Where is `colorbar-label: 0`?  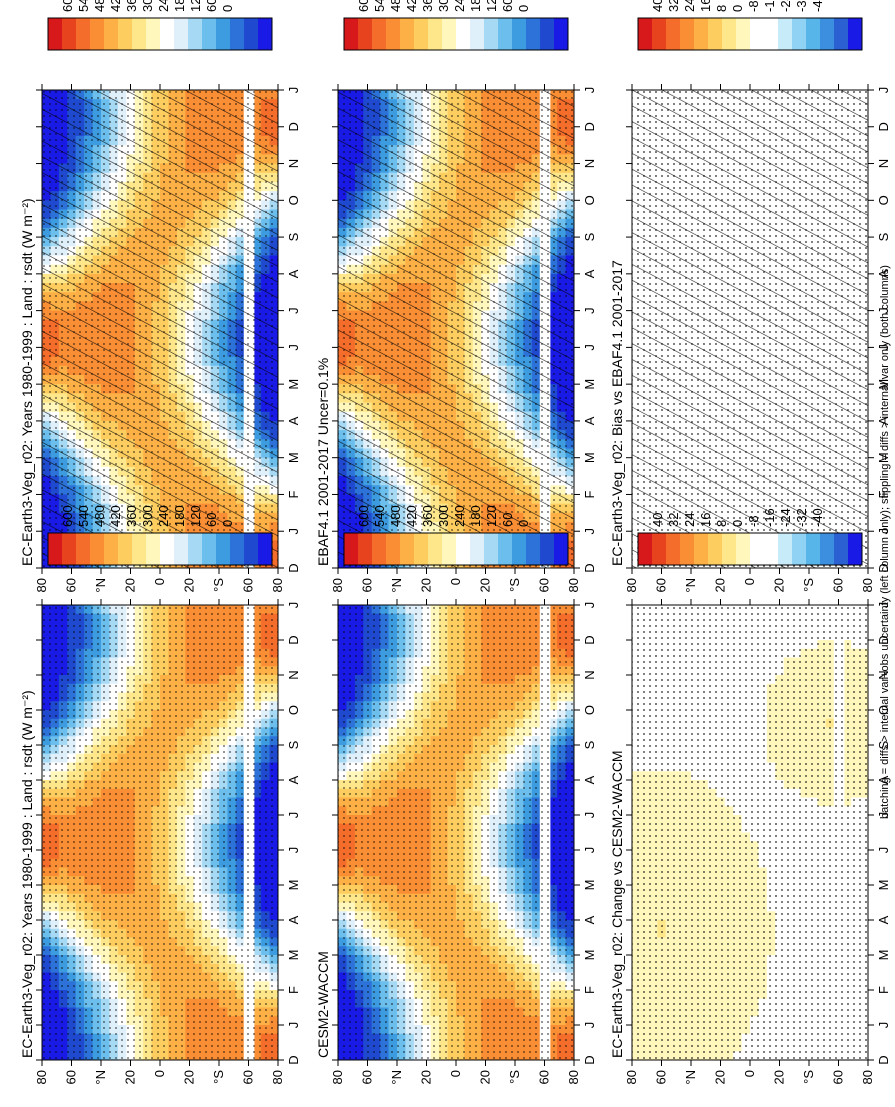 colorbar-label: 0 is located at coordinates (523, 8).